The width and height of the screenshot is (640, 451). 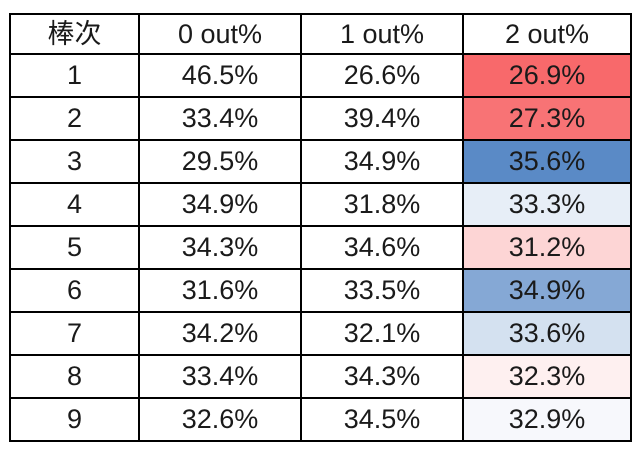 I want to click on header-row: 棒次 0 out% 1 out% 2 out%, so click(x=320, y=34).